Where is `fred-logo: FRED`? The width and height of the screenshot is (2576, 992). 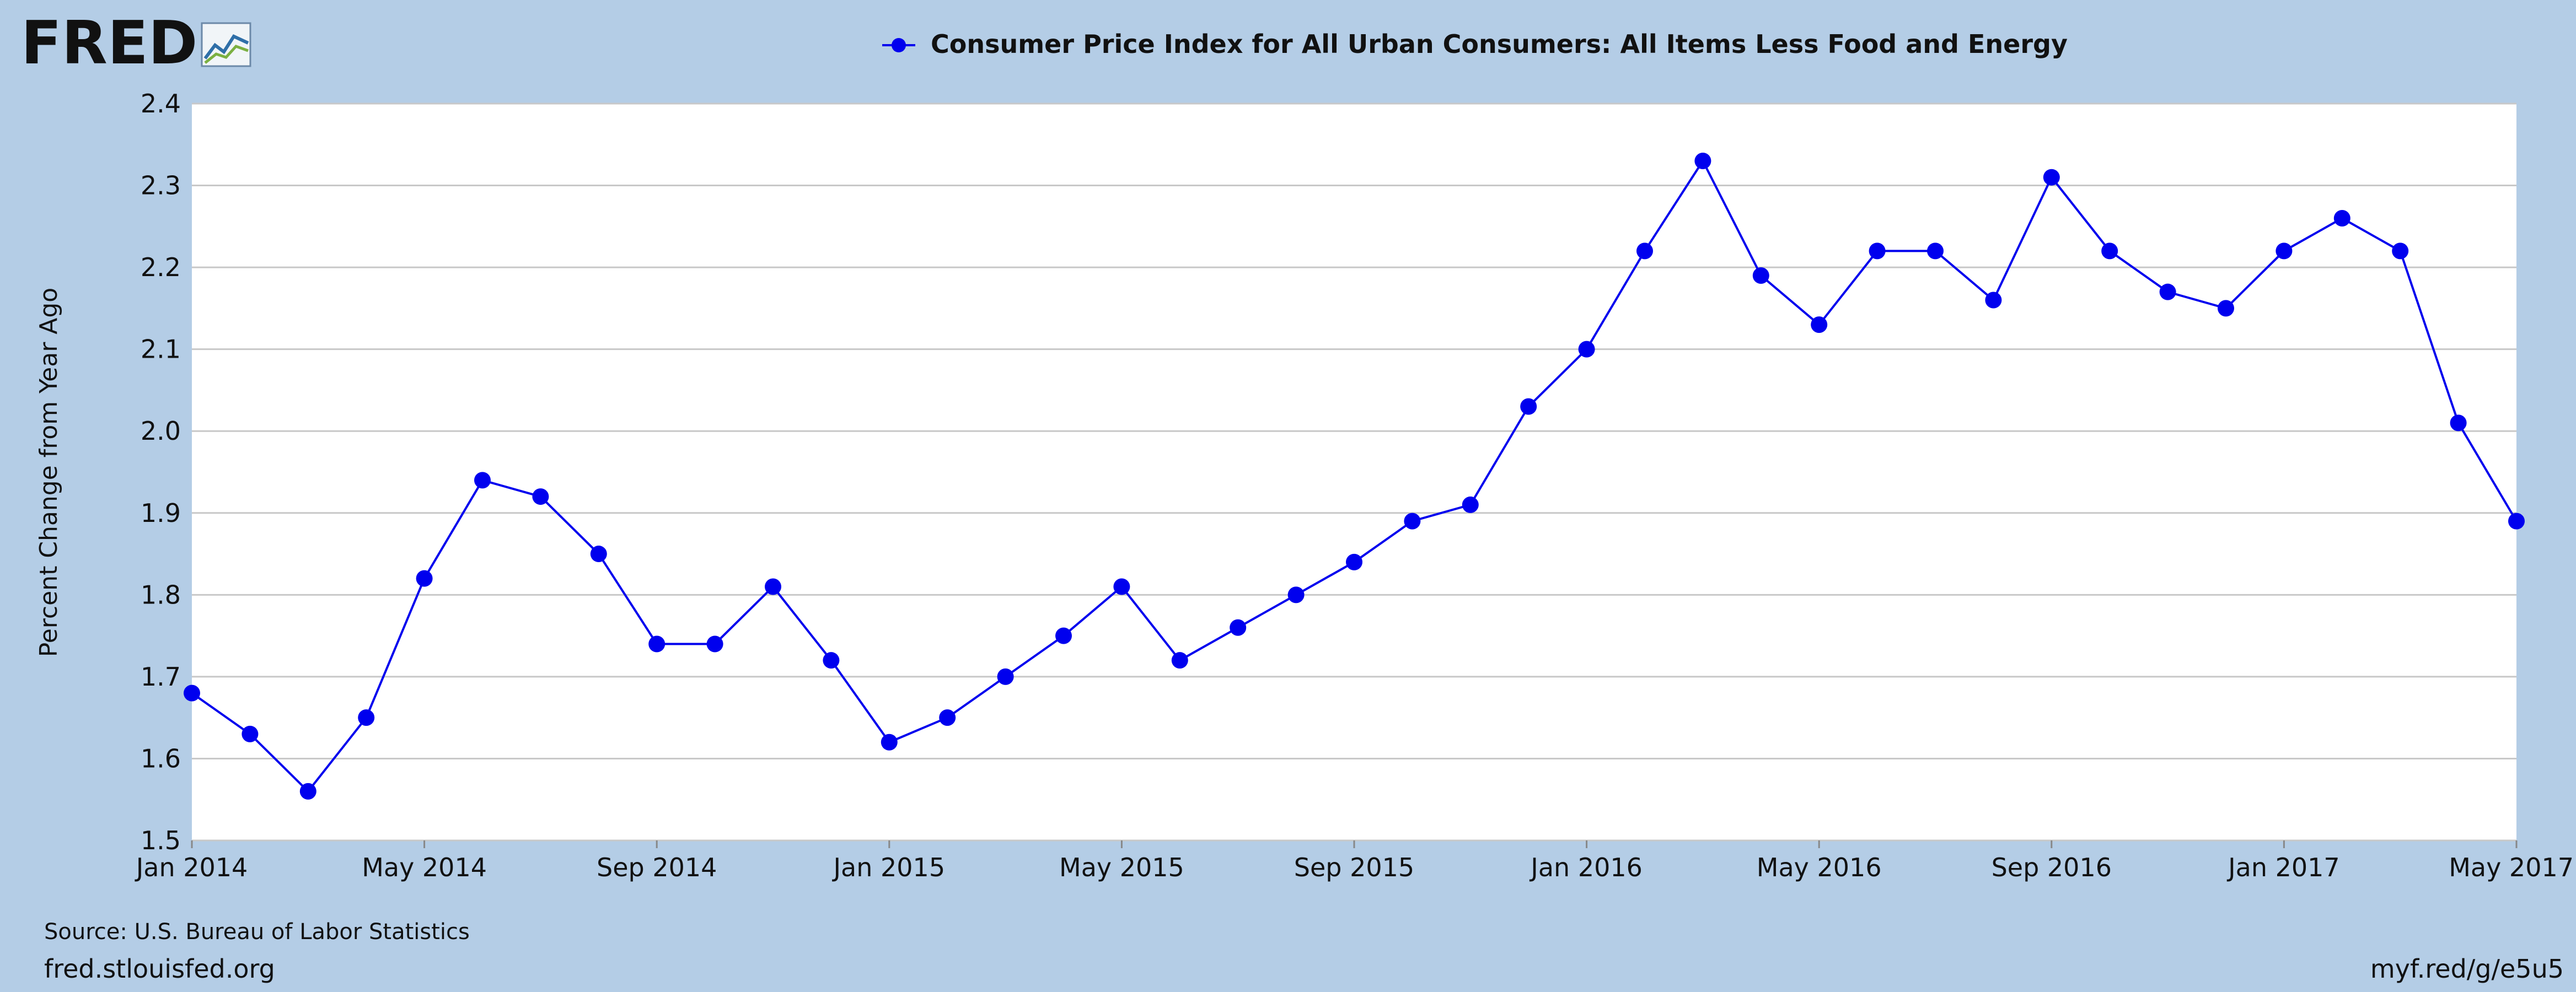
fred-logo: FRED is located at coordinates (136, 43).